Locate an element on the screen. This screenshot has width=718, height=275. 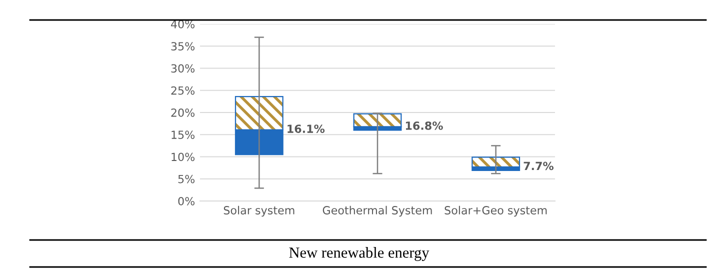
y-tick-label: 35% is located at coordinates (183, 46).